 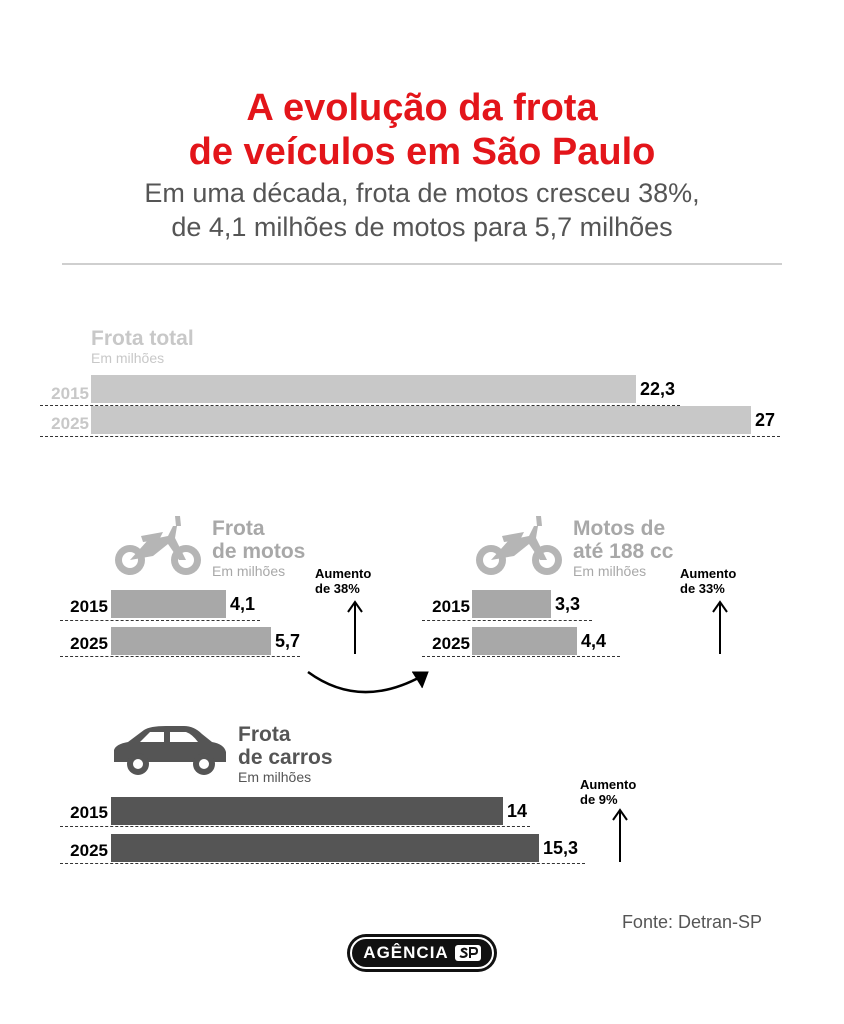 What do you see at coordinates (467, 953) in the screenshot?
I see `sp-badge-icon` at bounding box center [467, 953].